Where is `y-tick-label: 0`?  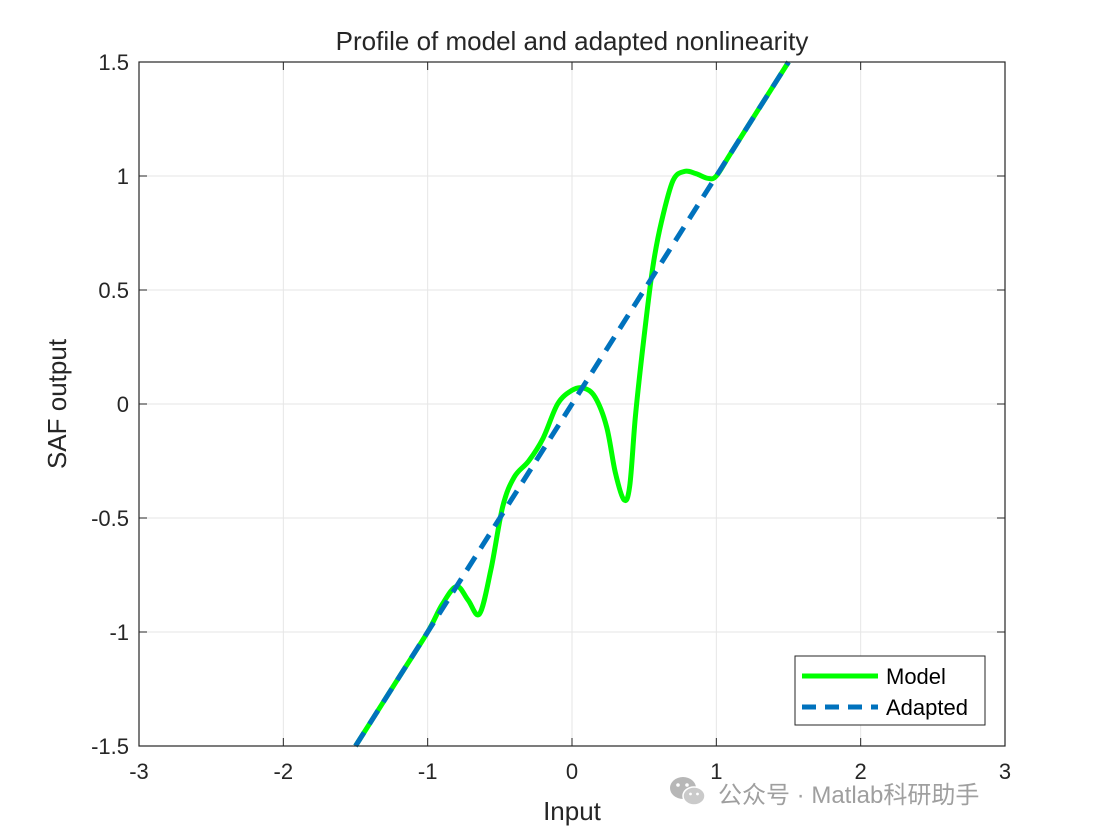
y-tick-label: 0 is located at coordinates (123, 404).